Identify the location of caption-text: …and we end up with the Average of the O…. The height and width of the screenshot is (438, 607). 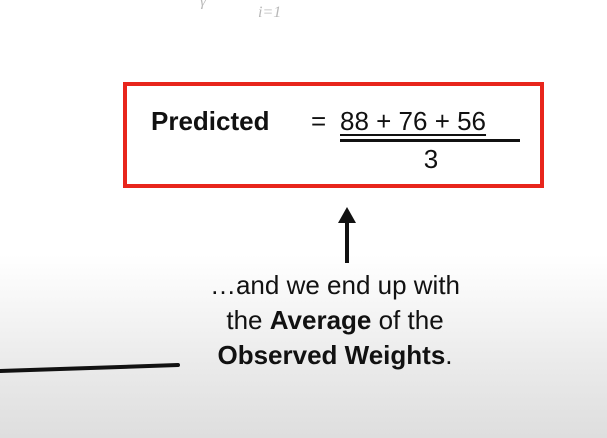
(335, 320).